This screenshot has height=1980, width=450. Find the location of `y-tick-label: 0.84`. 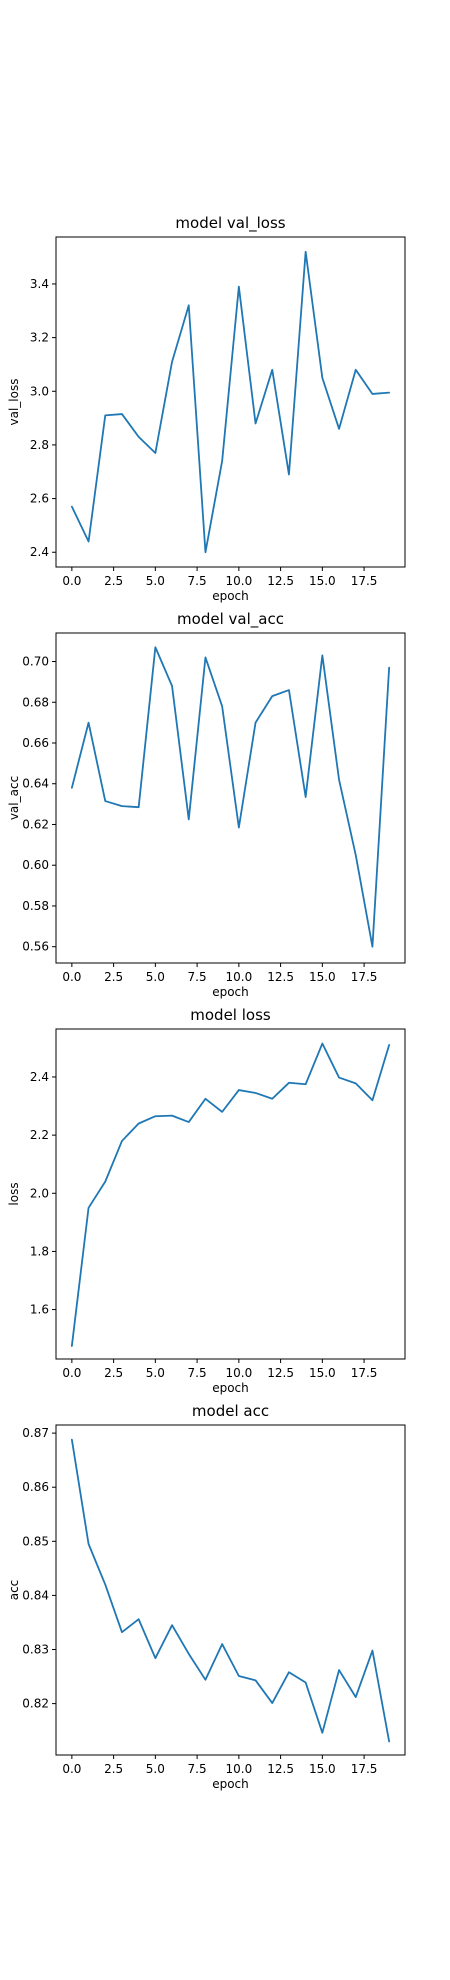

y-tick-label: 0.84 is located at coordinates (35, 1595).